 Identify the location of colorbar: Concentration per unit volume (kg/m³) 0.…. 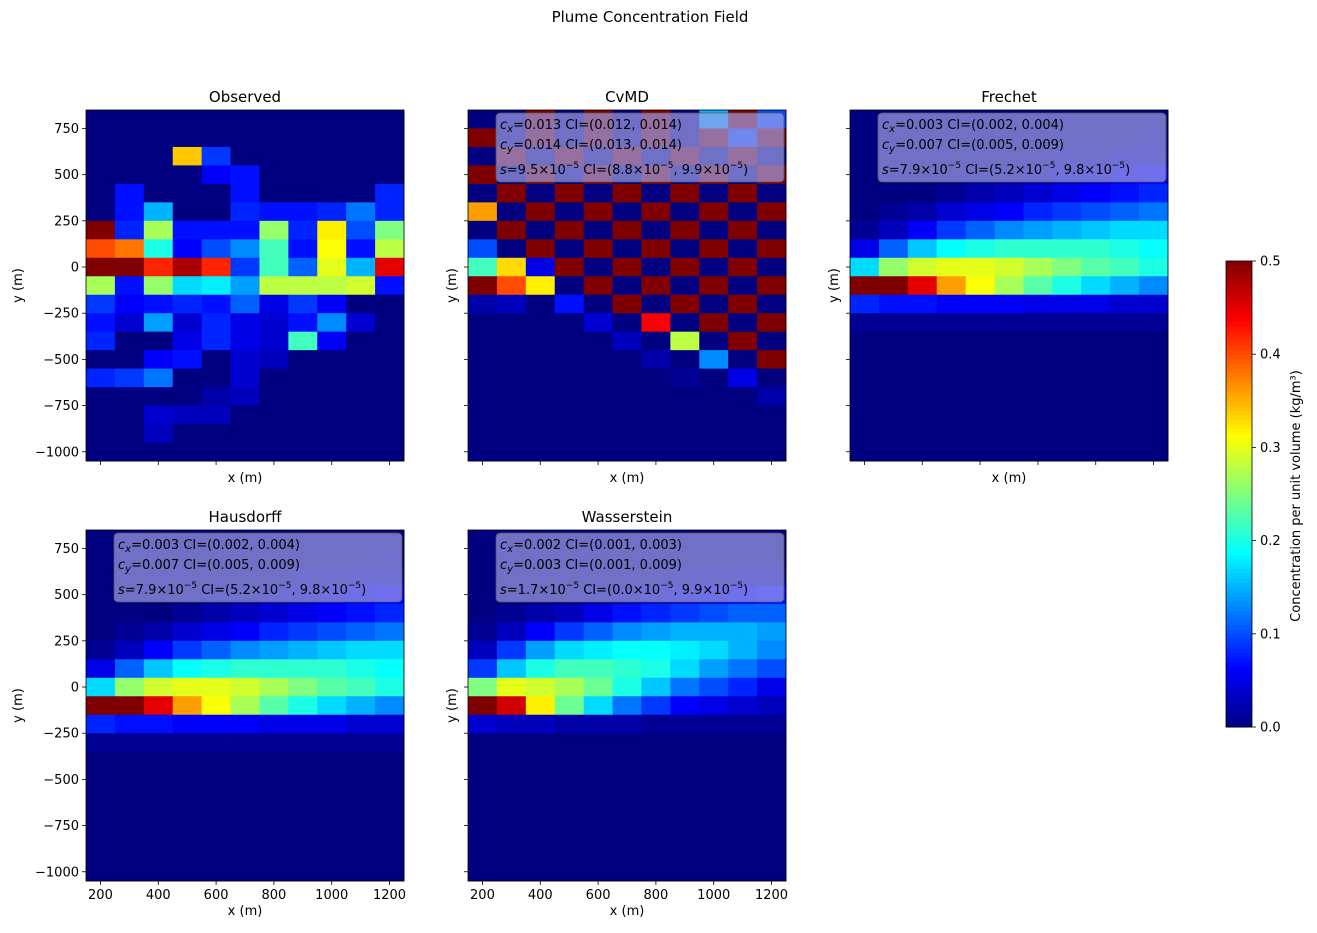
(1264, 495).